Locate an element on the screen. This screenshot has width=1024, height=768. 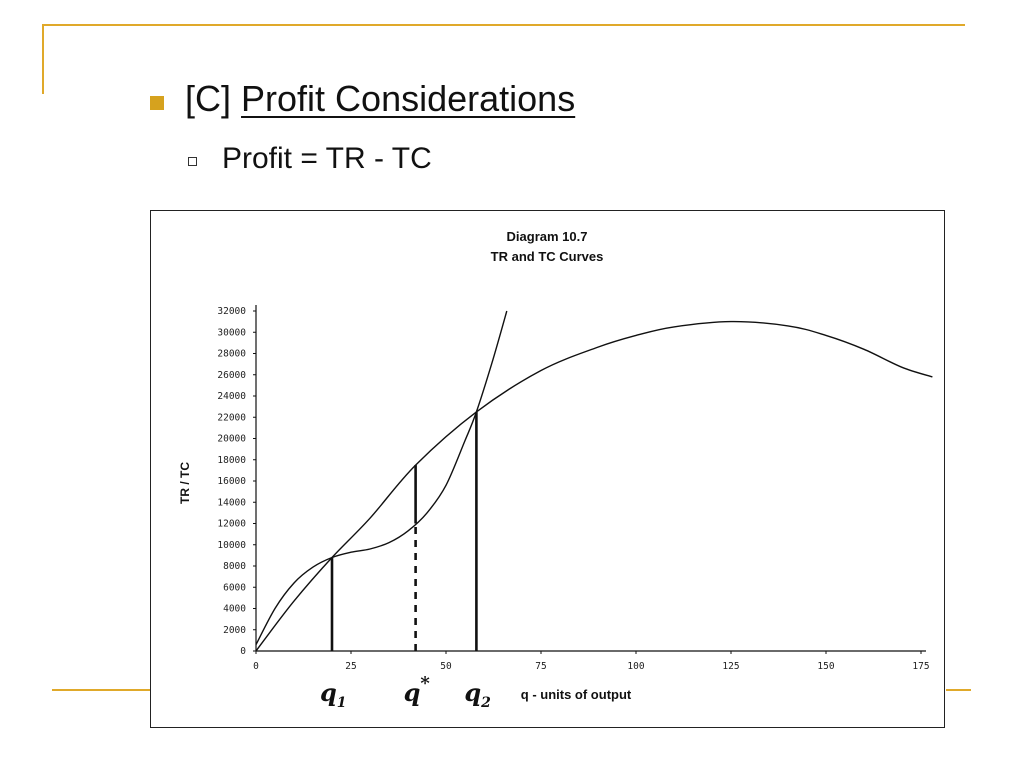
y-tick-label: 0 is located at coordinates (243, 651).